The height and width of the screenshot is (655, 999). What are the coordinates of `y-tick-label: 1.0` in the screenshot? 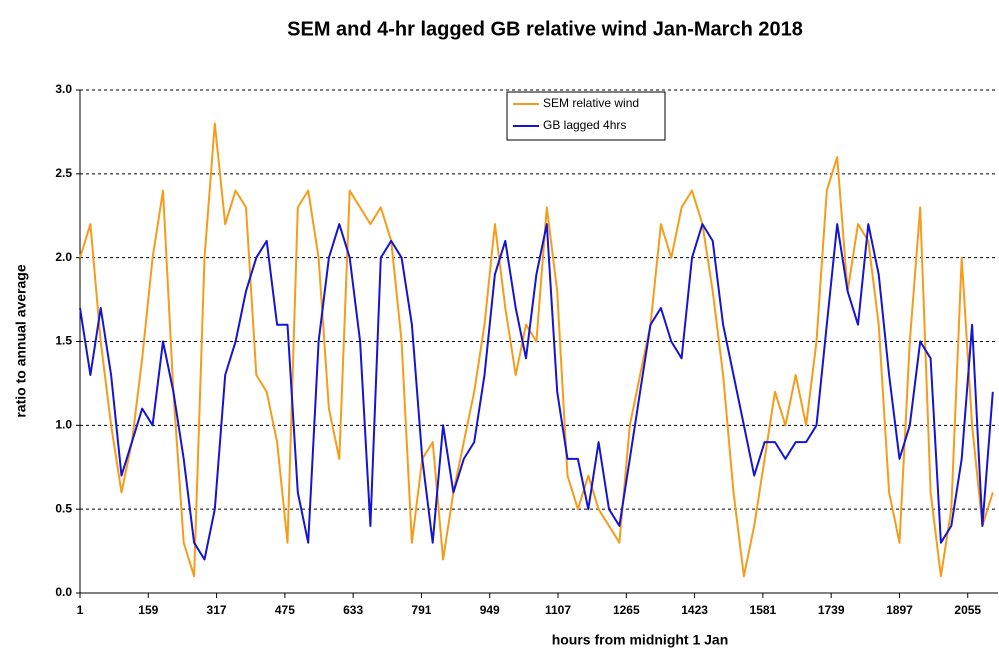 It's located at (63, 425).